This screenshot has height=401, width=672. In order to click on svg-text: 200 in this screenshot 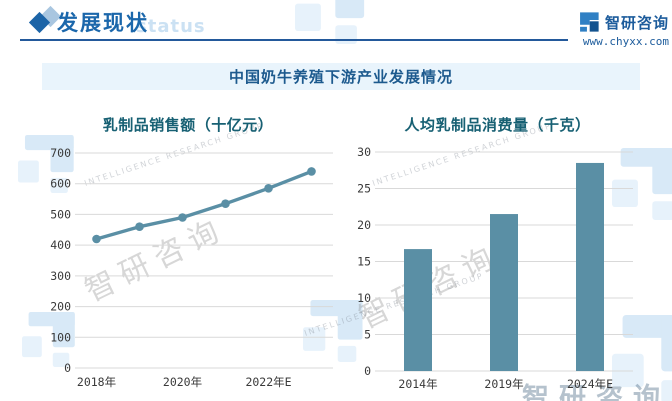, I will do `click(60, 307)`.